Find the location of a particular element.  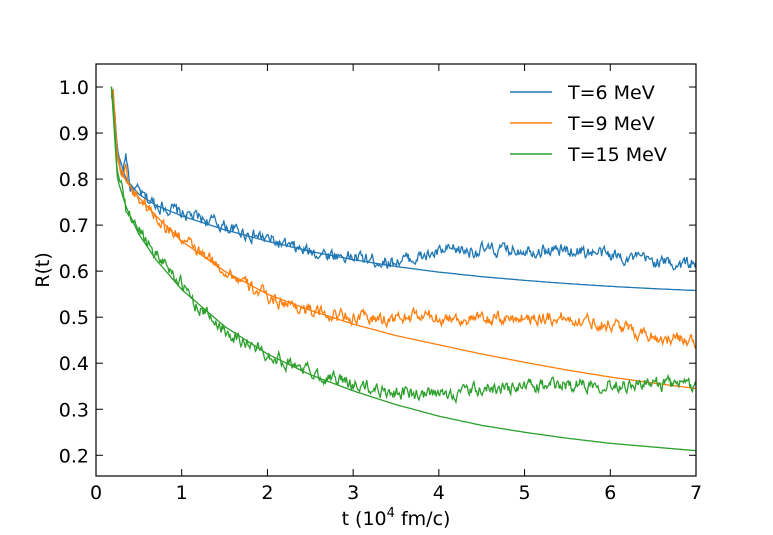

x-tick-label: 6 is located at coordinates (610, 493).